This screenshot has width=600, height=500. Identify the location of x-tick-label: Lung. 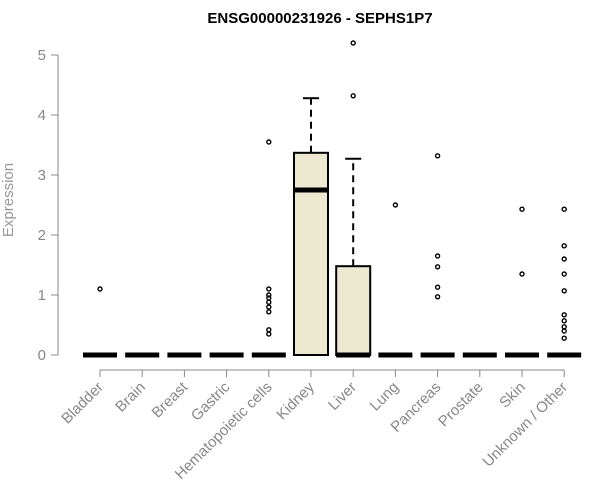
(385, 397).